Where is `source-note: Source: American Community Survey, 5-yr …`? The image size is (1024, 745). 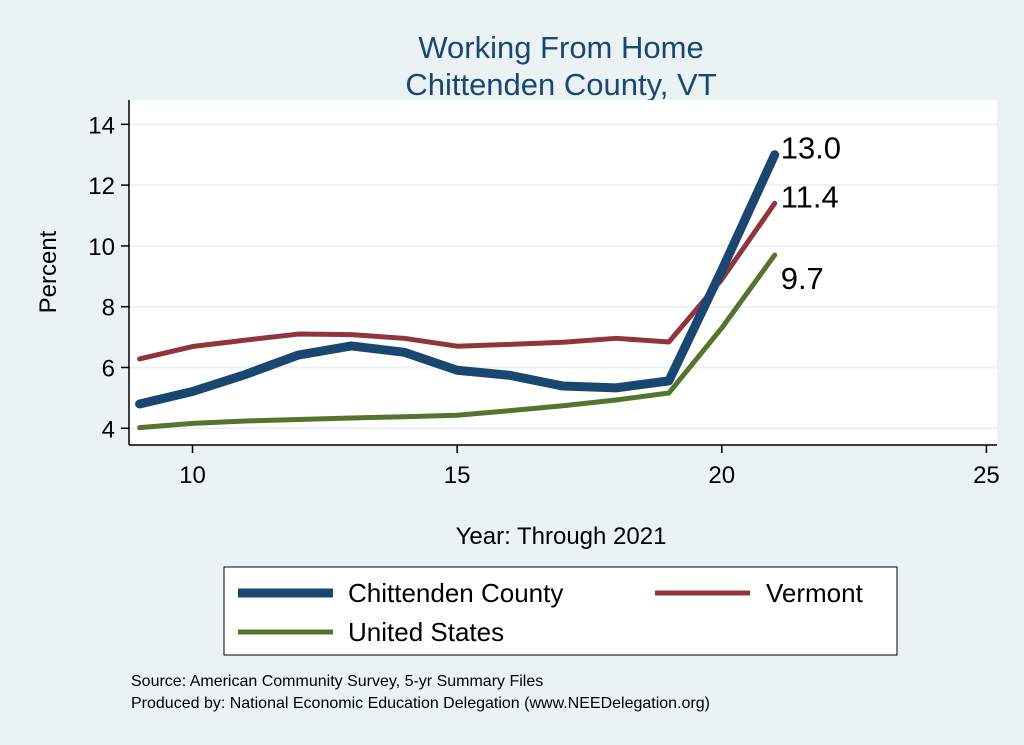 source-note: Source: American Community Survey, 5-yr … is located at coordinates (337, 681).